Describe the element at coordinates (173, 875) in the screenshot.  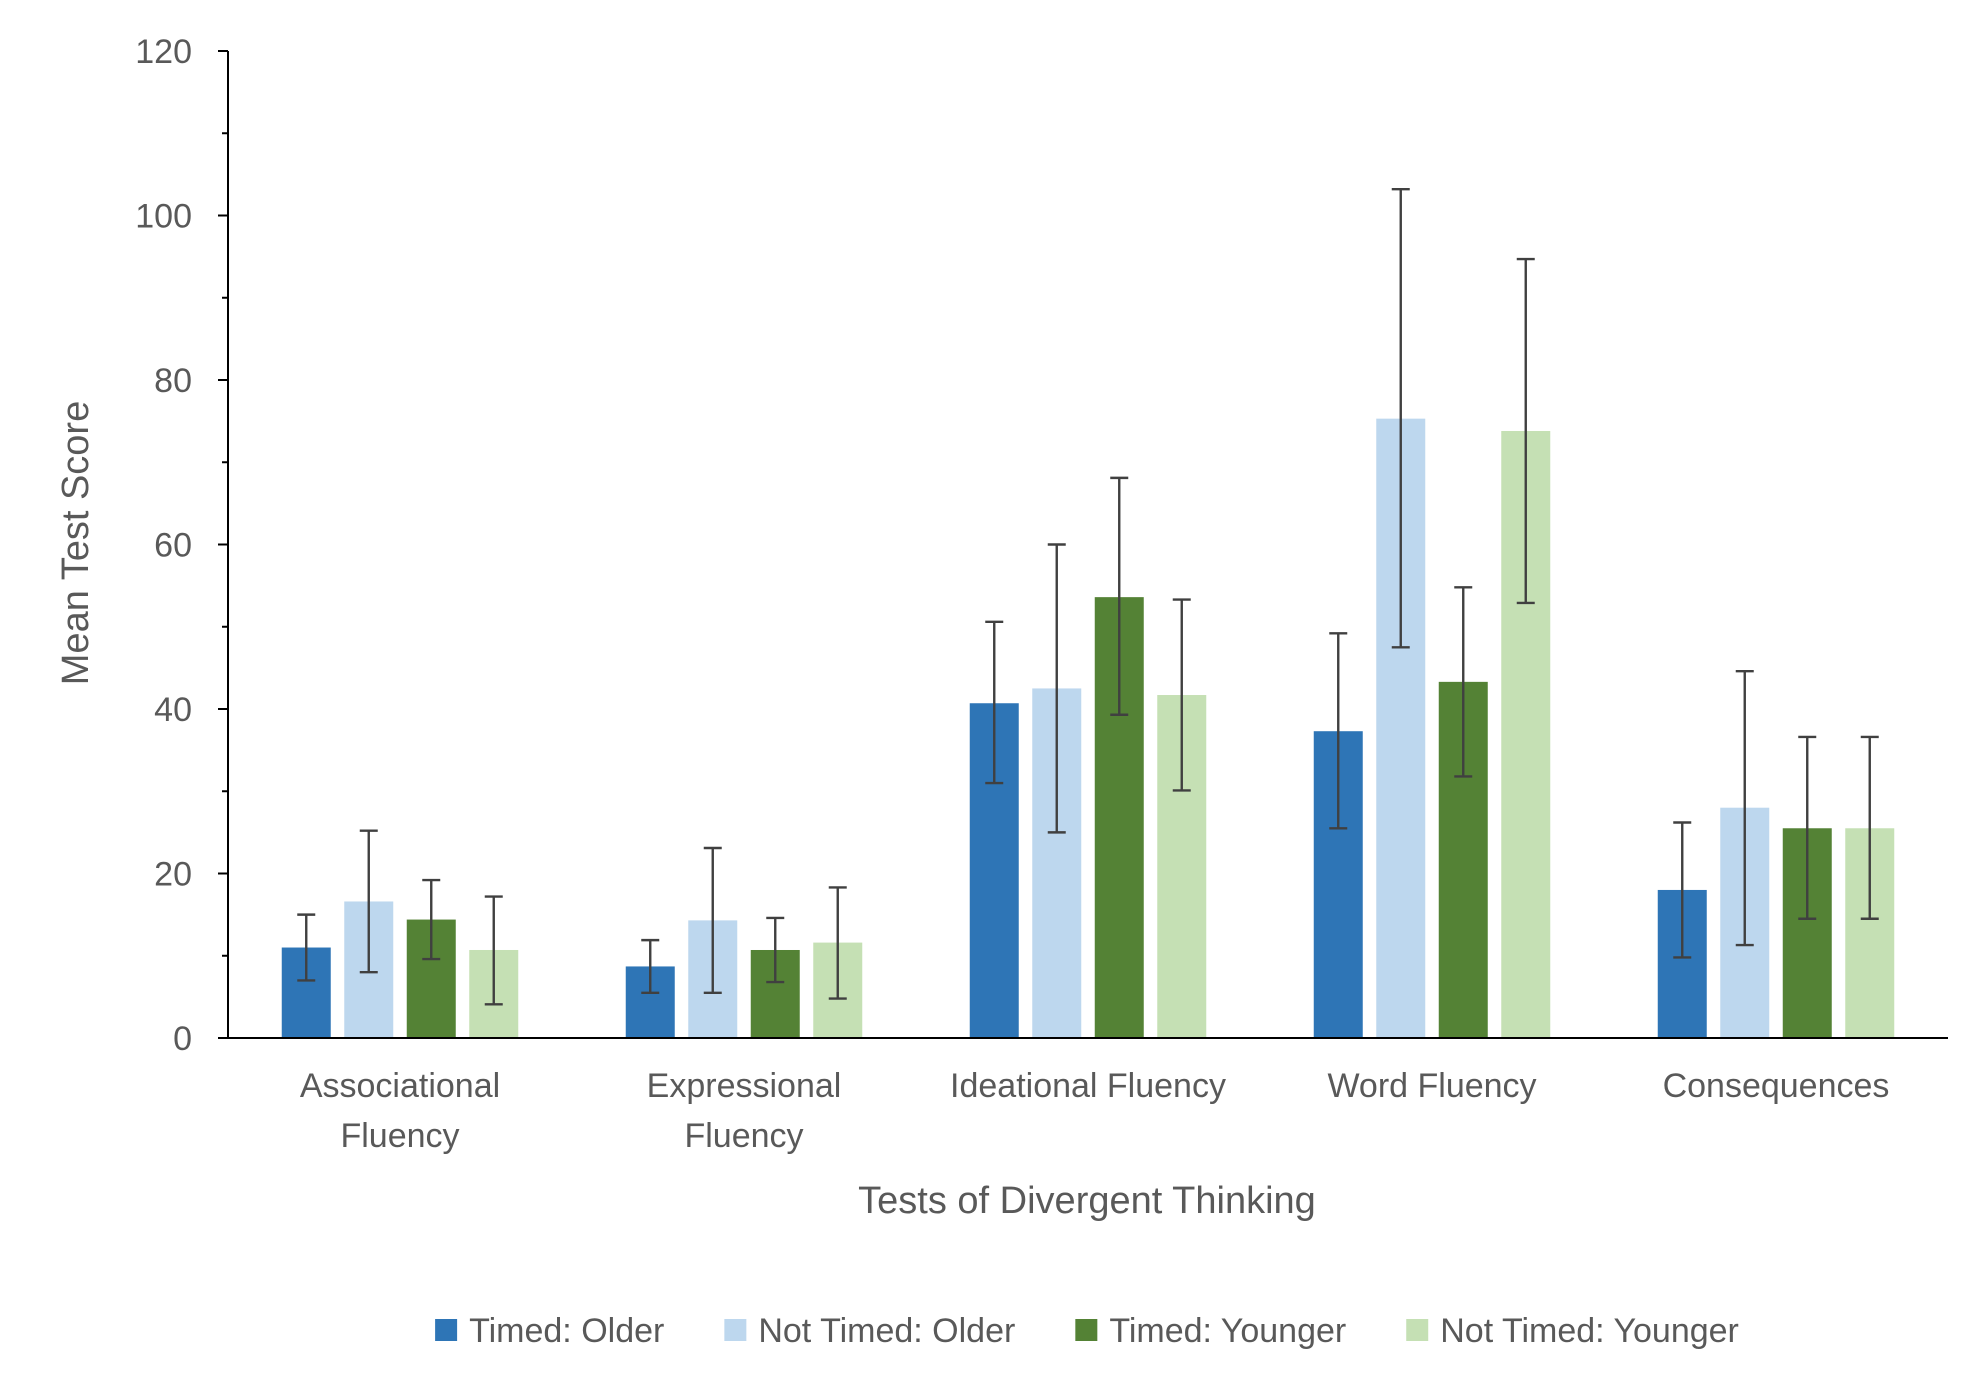
I see `y-tick-label: 20` at that location.